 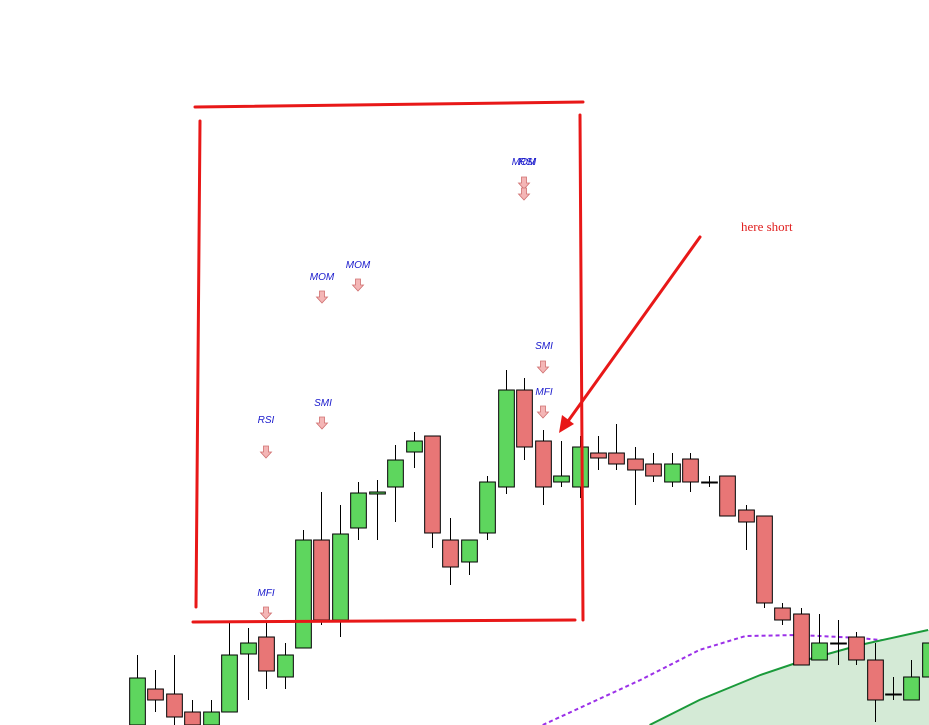 I want to click on indicator-area, so click(x=789, y=677).